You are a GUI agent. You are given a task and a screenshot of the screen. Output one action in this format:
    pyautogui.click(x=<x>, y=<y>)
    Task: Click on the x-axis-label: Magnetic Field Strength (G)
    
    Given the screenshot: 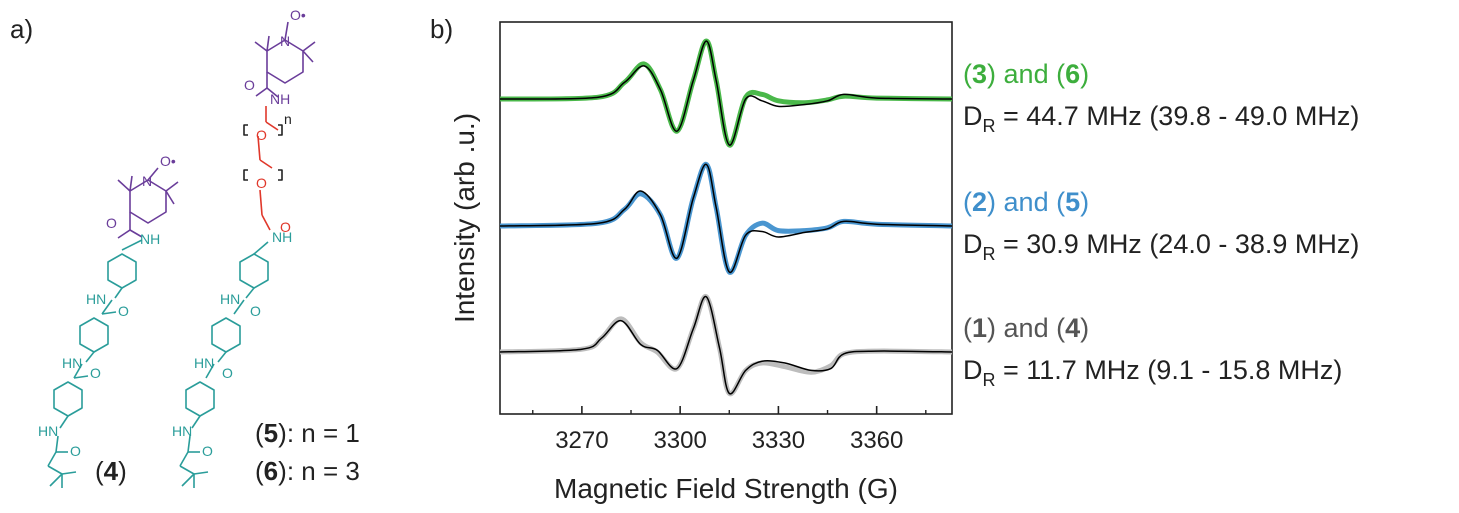 What is the action you would take?
    pyautogui.click(x=726, y=488)
    